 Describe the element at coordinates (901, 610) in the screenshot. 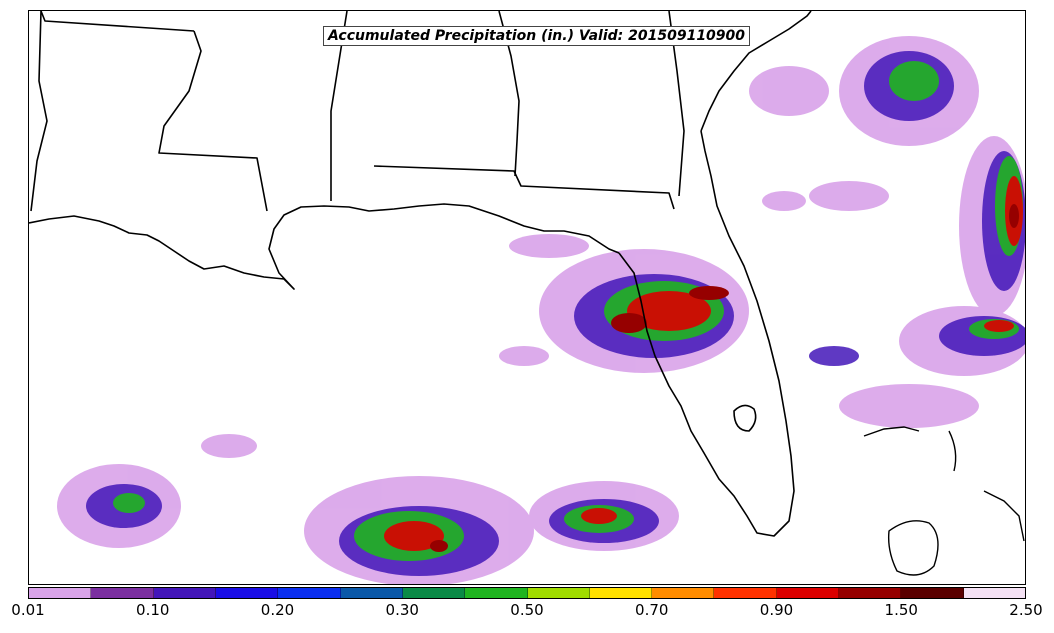

I see `colorbar-tick-label: 1.50` at that location.